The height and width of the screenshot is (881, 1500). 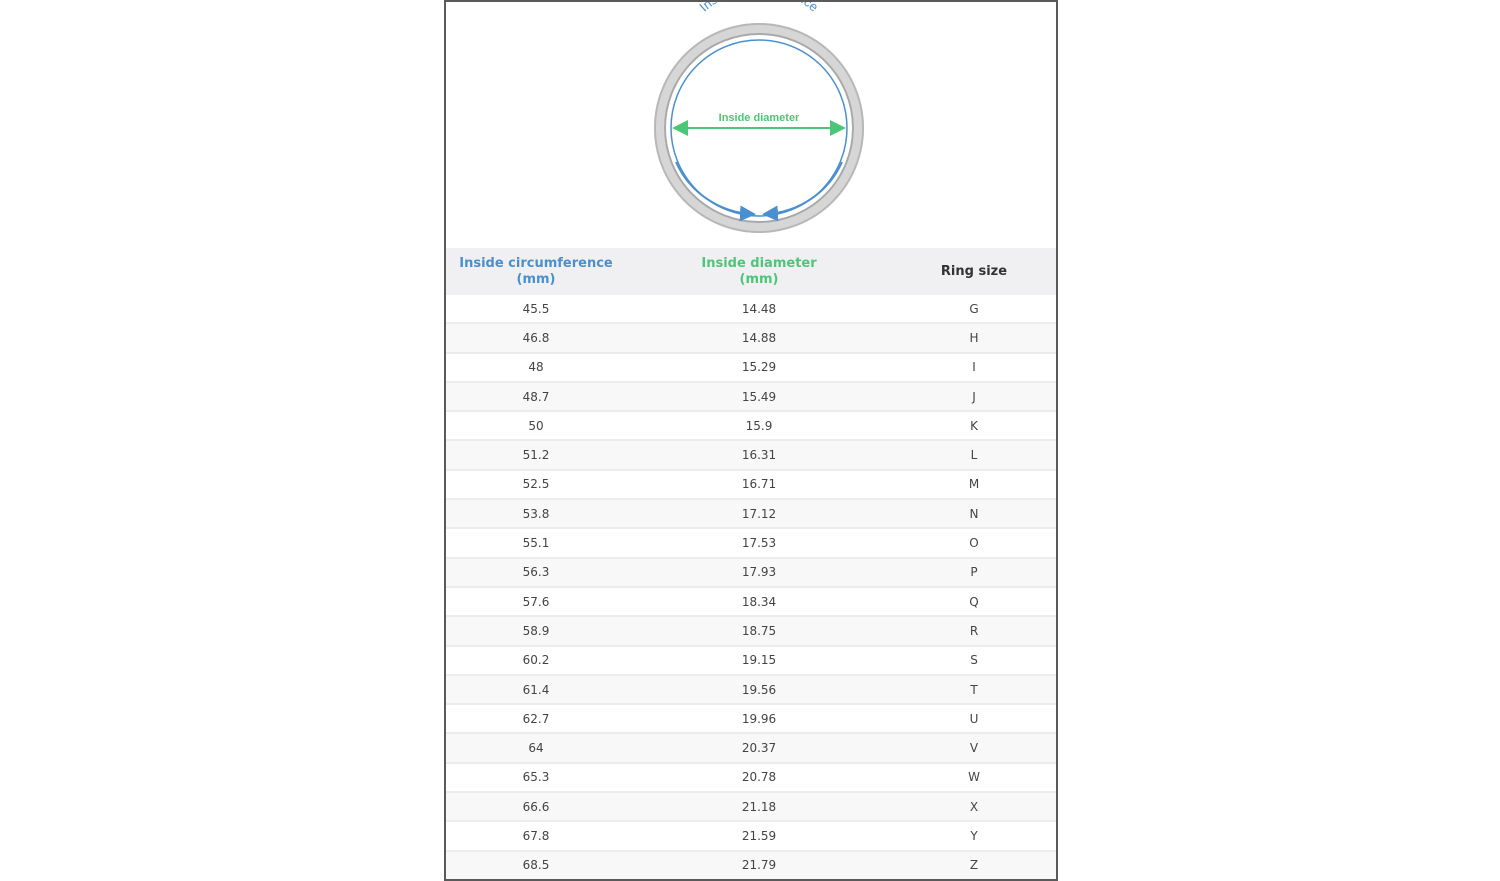 I want to click on cell-circumference: 46.8, so click(x=536, y=337).